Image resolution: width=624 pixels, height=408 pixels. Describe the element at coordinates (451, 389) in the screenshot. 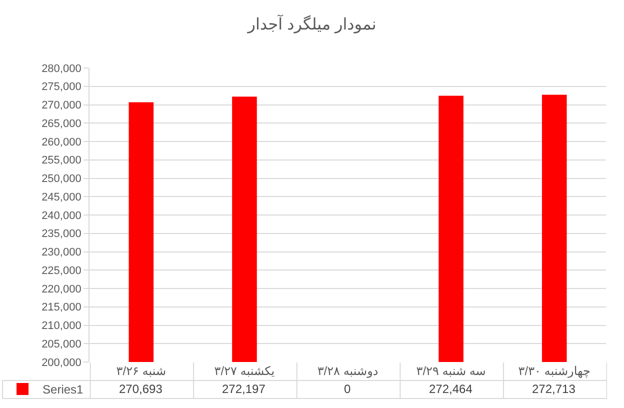

I see `data-label: 272,464` at that location.